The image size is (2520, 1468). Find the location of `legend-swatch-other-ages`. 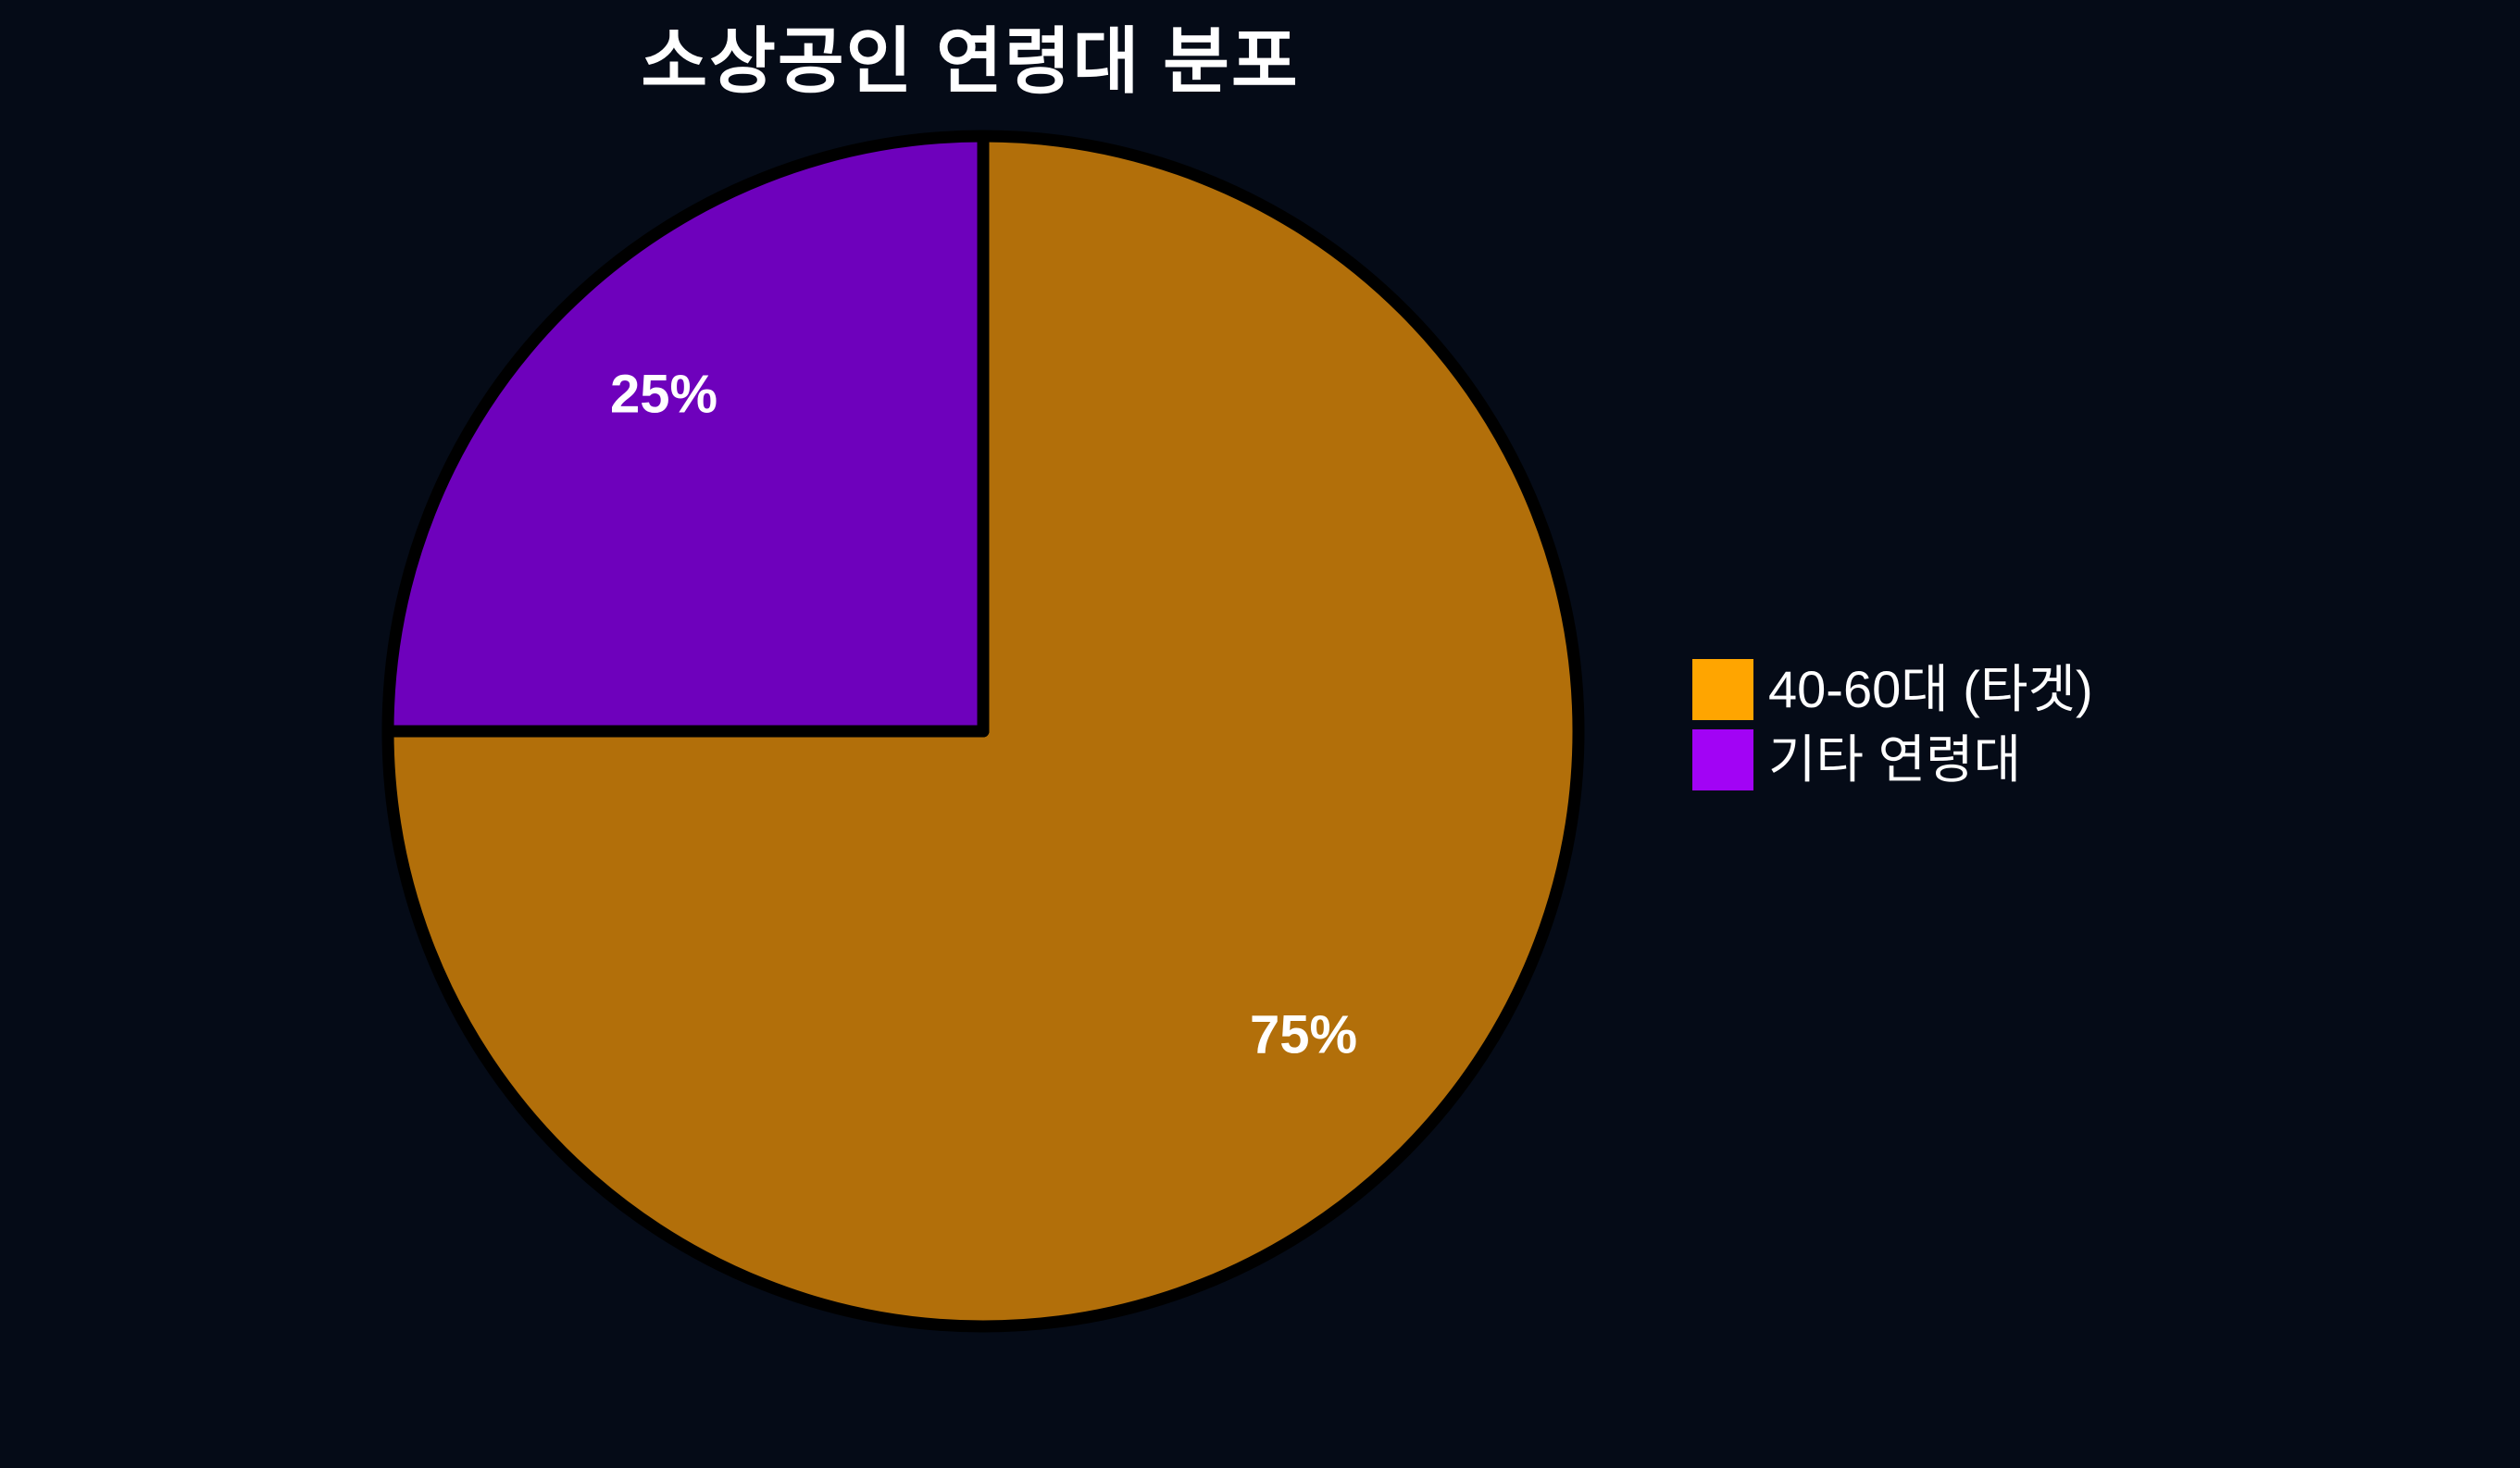

legend-swatch-other-ages is located at coordinates (1722, 760).